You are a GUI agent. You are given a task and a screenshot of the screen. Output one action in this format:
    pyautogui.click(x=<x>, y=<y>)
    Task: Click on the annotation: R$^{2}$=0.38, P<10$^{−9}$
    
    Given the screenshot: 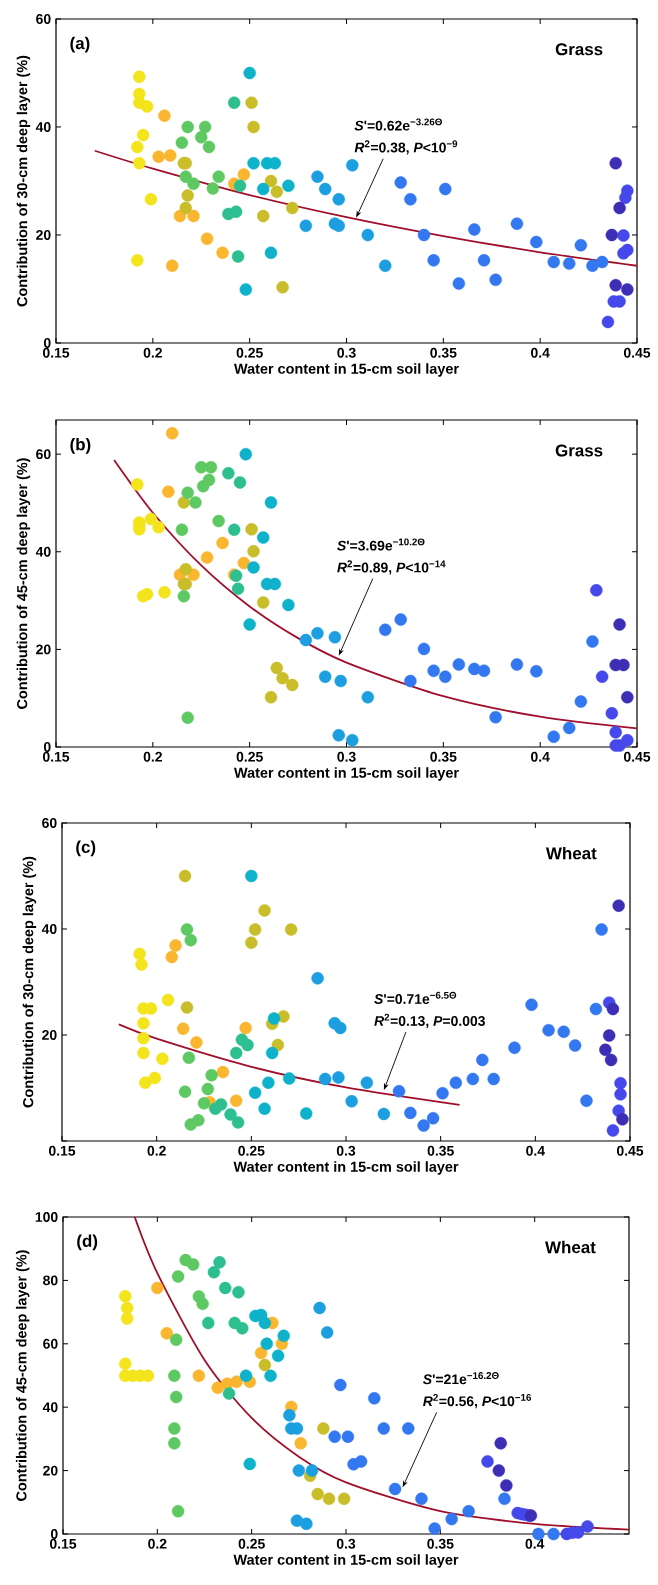 What is the action you would take?
    pyautogui.click(x=406, y=147)
    